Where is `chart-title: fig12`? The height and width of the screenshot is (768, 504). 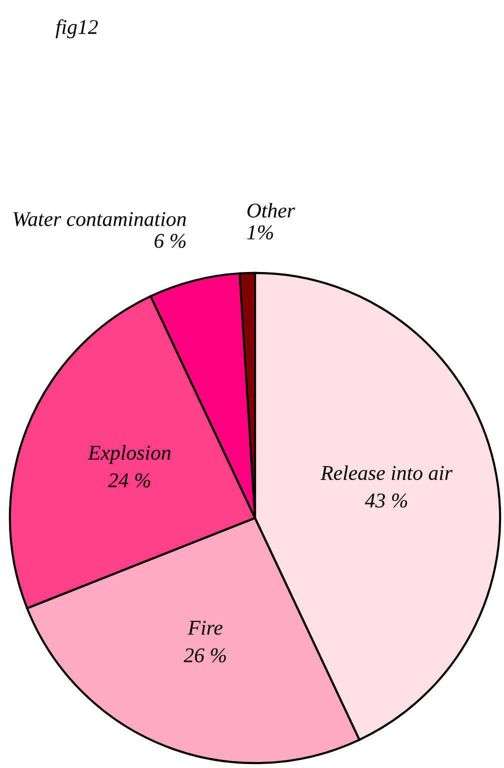 chart-title: fig12 is located at coordinates (77, 28).